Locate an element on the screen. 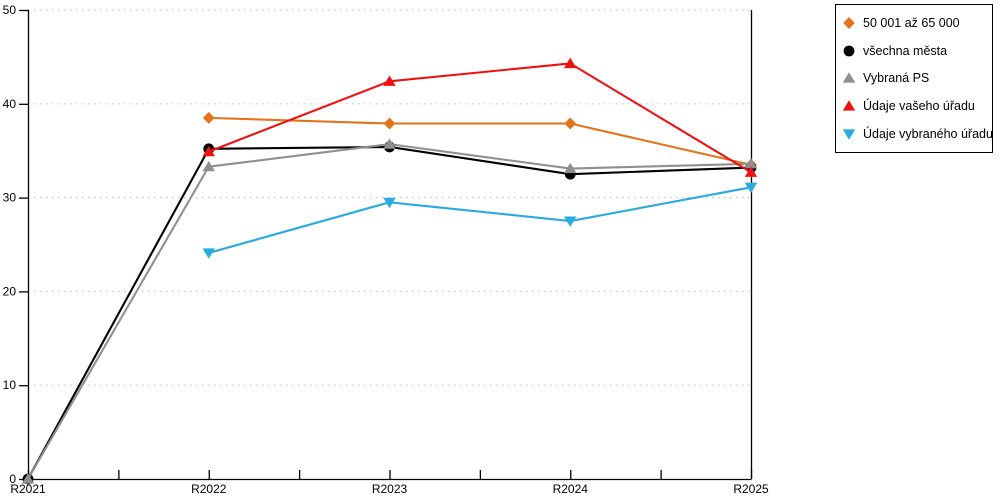  x-tick-label: R2022 is located at coordinates (209, 489).